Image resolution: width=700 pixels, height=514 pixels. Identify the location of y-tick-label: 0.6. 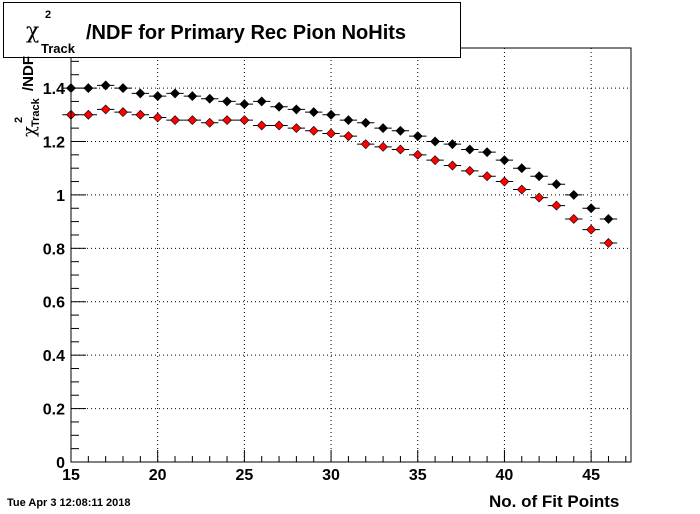
(54, 303).